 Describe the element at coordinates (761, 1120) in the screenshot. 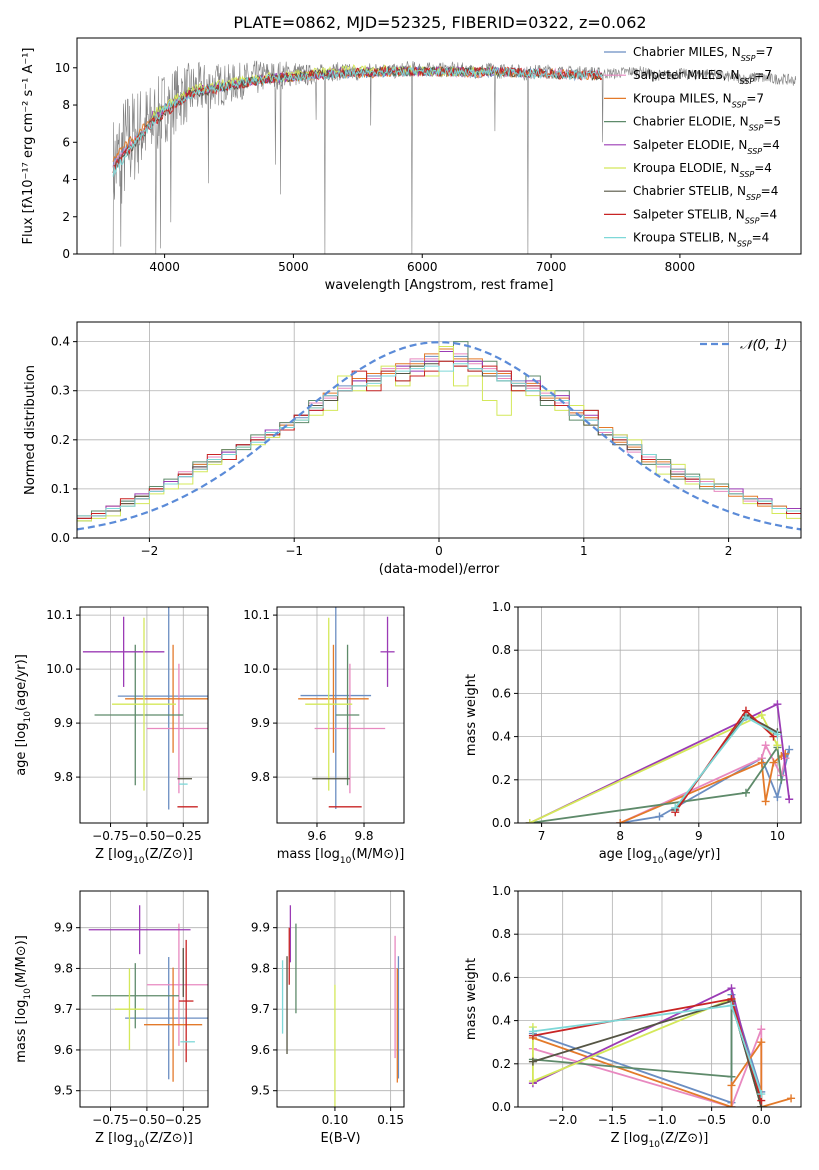

I see `x-tick-label: 0.0` at that location.